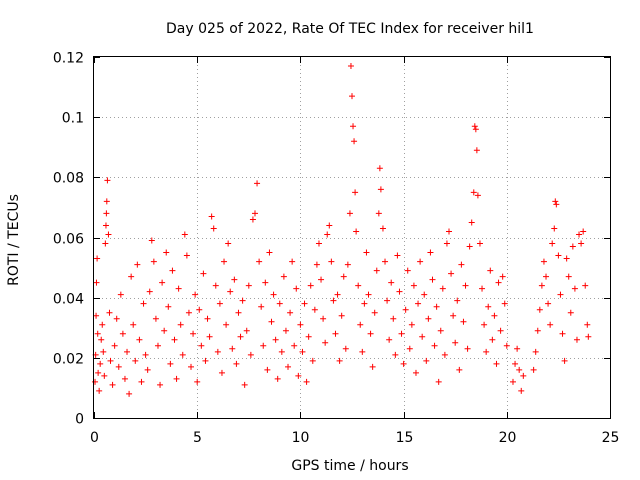 The height and width of the screenshot is (480, 640). What do you see at coordinates (405, 438) in the screenshot?
I see `x-tick-label: 15` at bounding box center [405, 438].